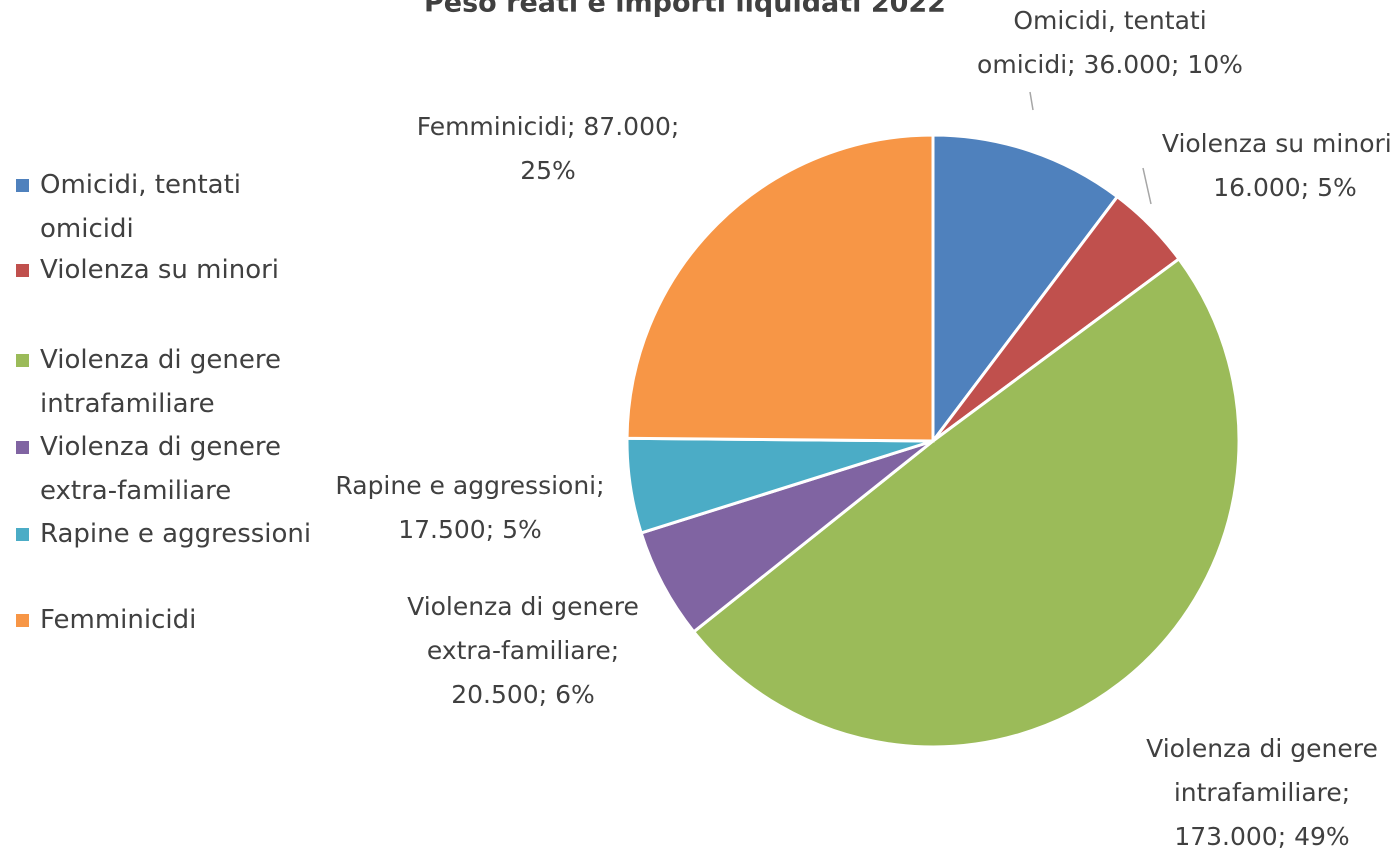 Image resolution: width=1399 pixels, height=849 pixels. What do you see at coordinates (523, 650) in the screenshot?
I see `data-label: extra-familiare;` at bounding box center [523, 650].